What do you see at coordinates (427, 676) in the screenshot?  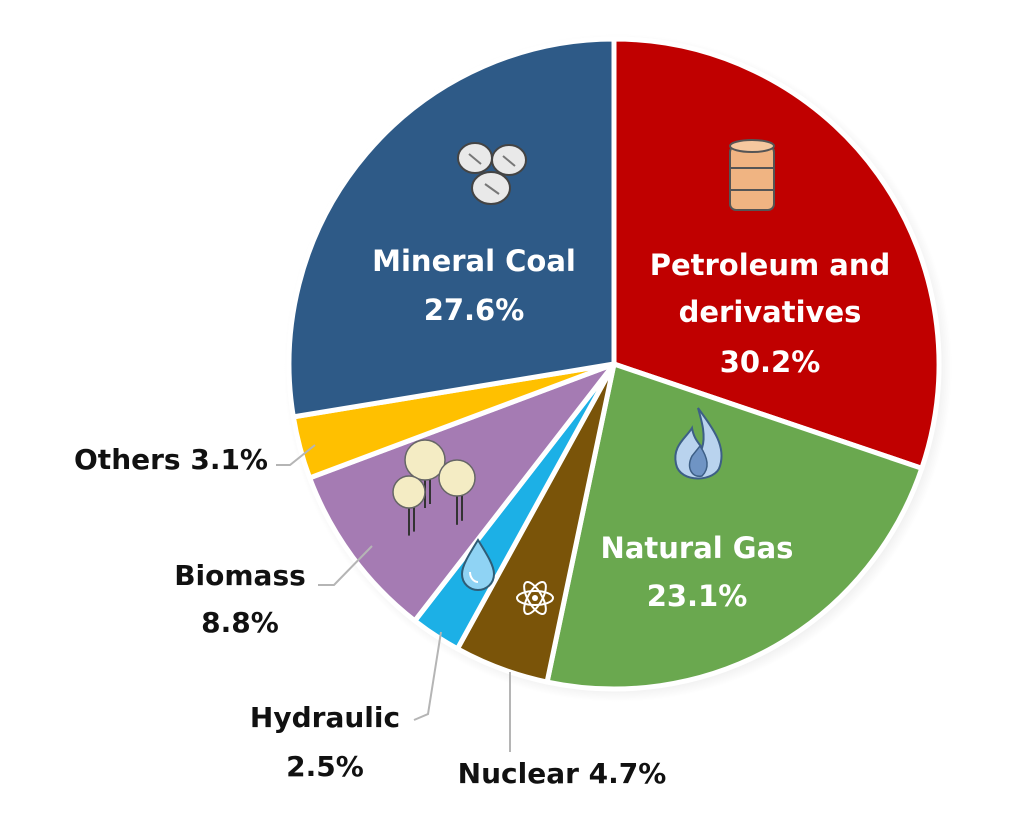 I see `leader-line-hydraulic` at bounding box center [427, 676].